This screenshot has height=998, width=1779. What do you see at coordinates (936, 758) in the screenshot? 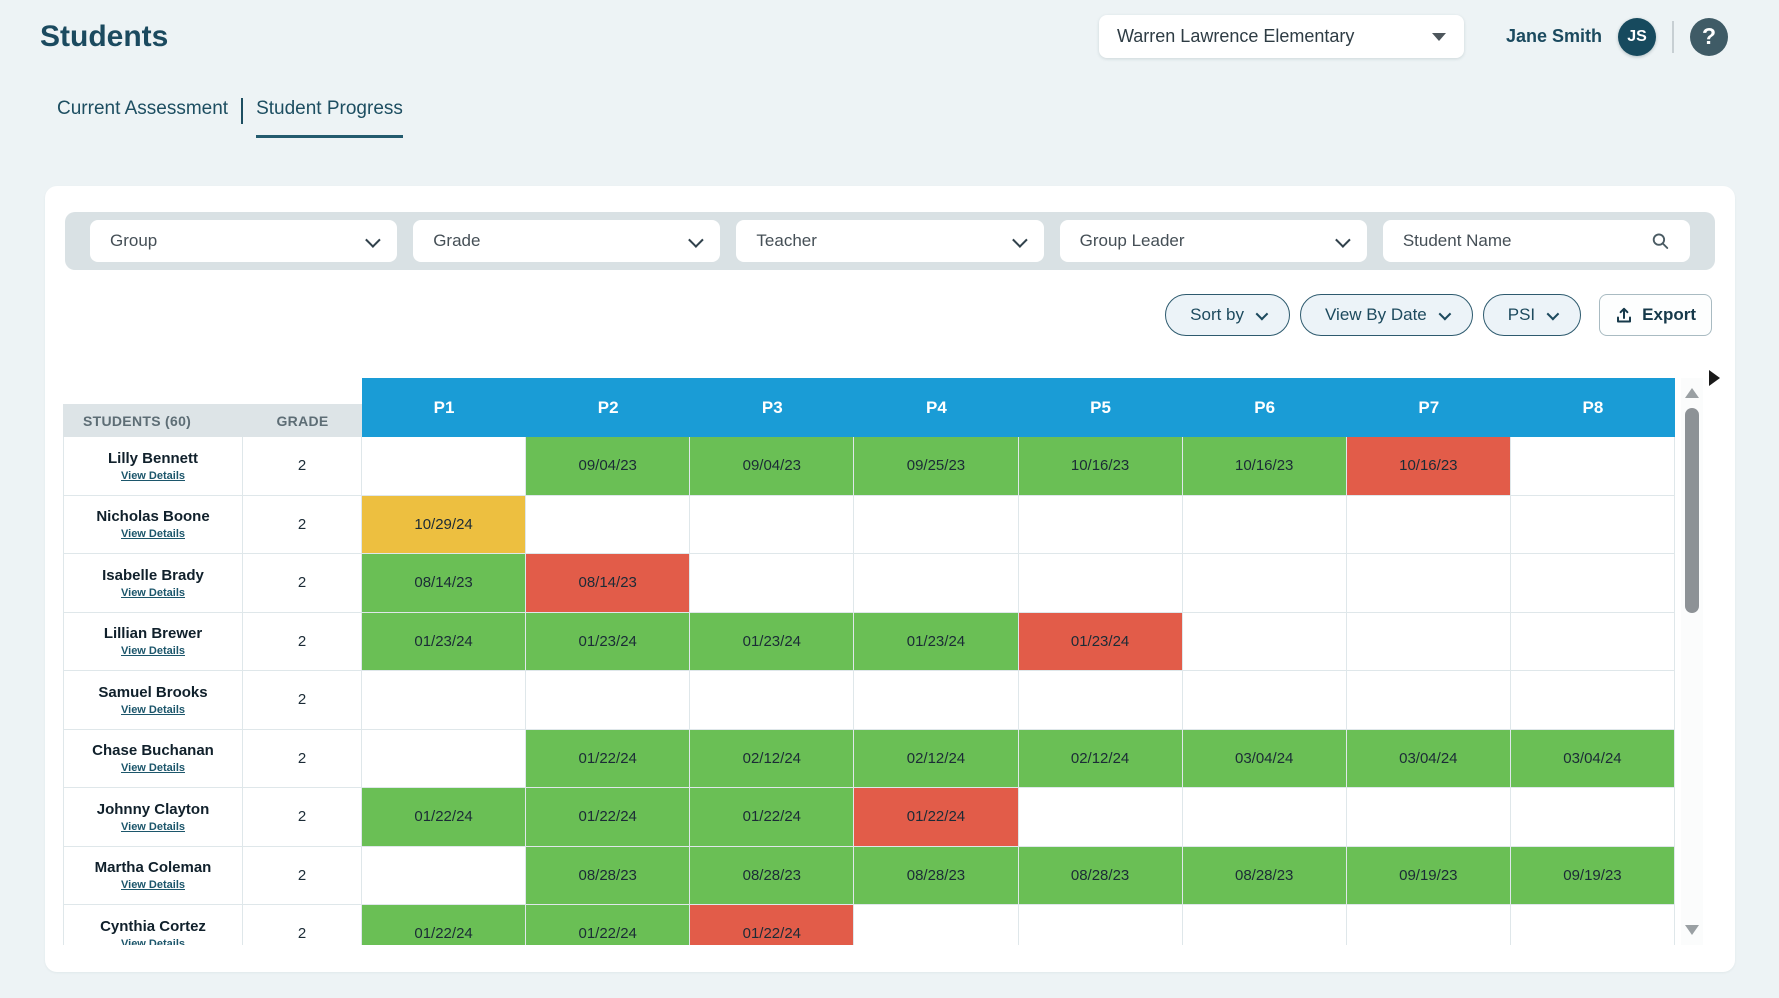
I see `period-cell: 02/12/24` at bounding box center [936, 758].